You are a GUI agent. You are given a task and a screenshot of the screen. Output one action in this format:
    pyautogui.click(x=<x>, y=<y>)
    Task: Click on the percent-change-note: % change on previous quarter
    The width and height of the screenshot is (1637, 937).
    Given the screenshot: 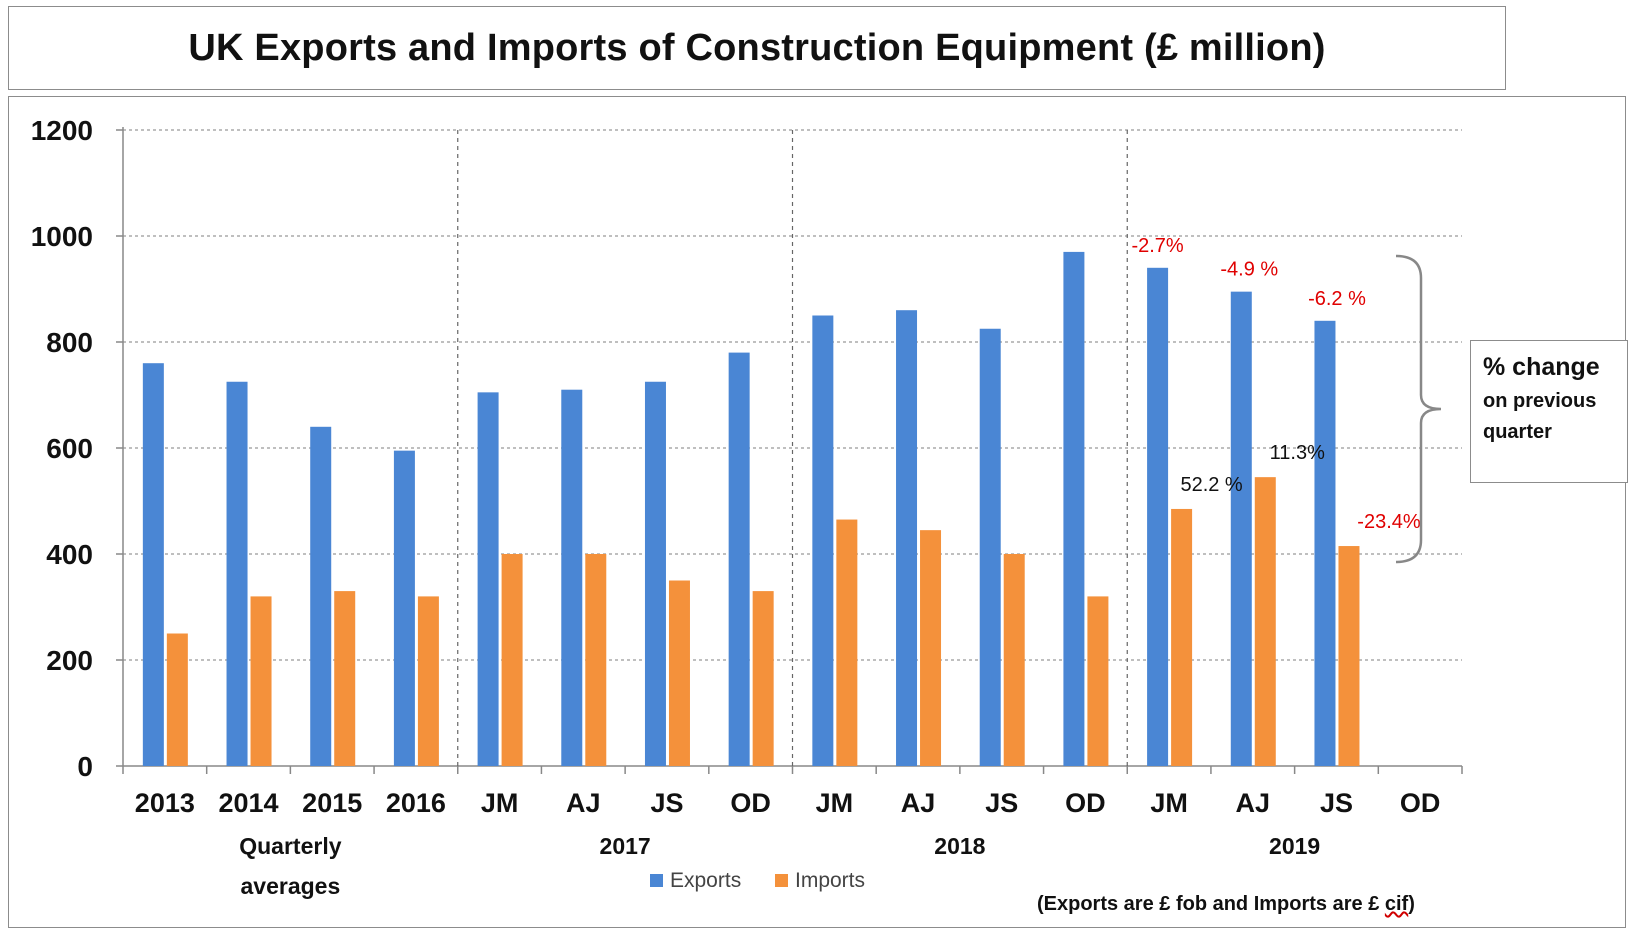 What is the action you would take?
    pyautogui.click(x=1549, y=411)
    